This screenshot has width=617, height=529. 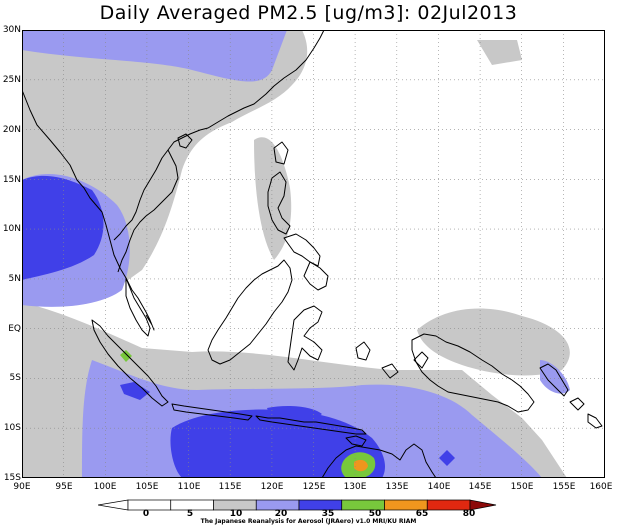 What do you see at coordinates (15, 378) in the screenshot?
I see `lat-label-5s: 5S` at bounding box center [15, 378].